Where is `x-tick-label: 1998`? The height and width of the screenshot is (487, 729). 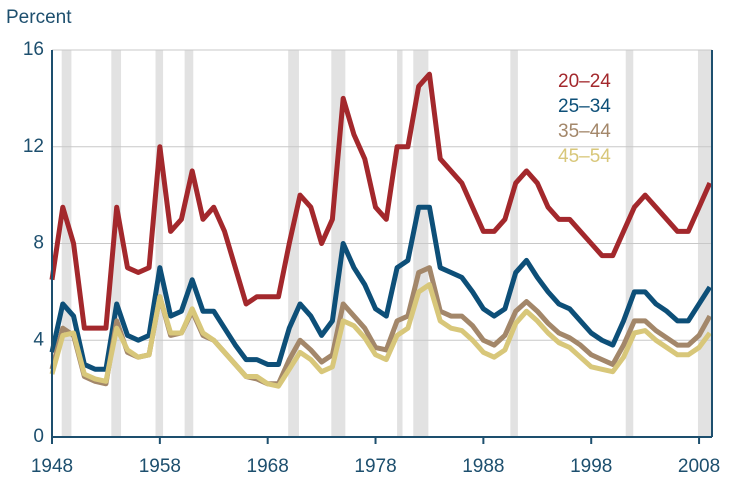
x-tick-label: 1998 is located at coordinates (591, 466).